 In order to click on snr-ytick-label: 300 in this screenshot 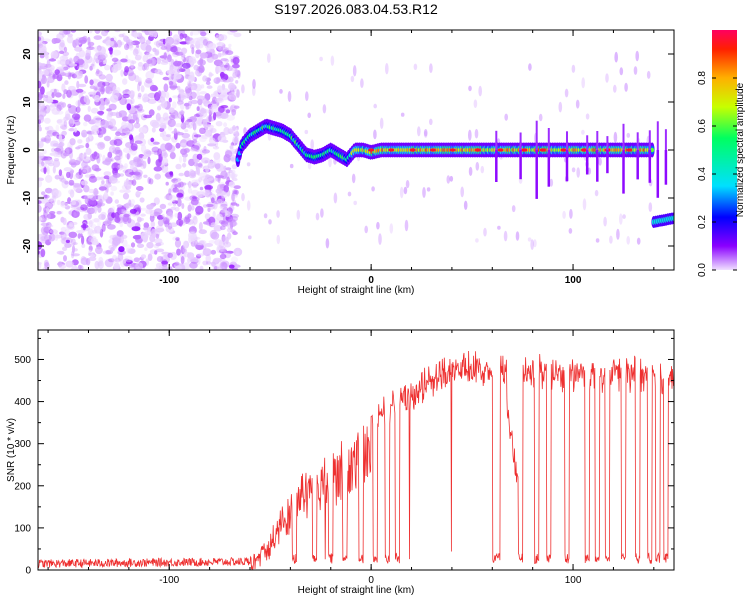, I will do `click(22, 444)`.